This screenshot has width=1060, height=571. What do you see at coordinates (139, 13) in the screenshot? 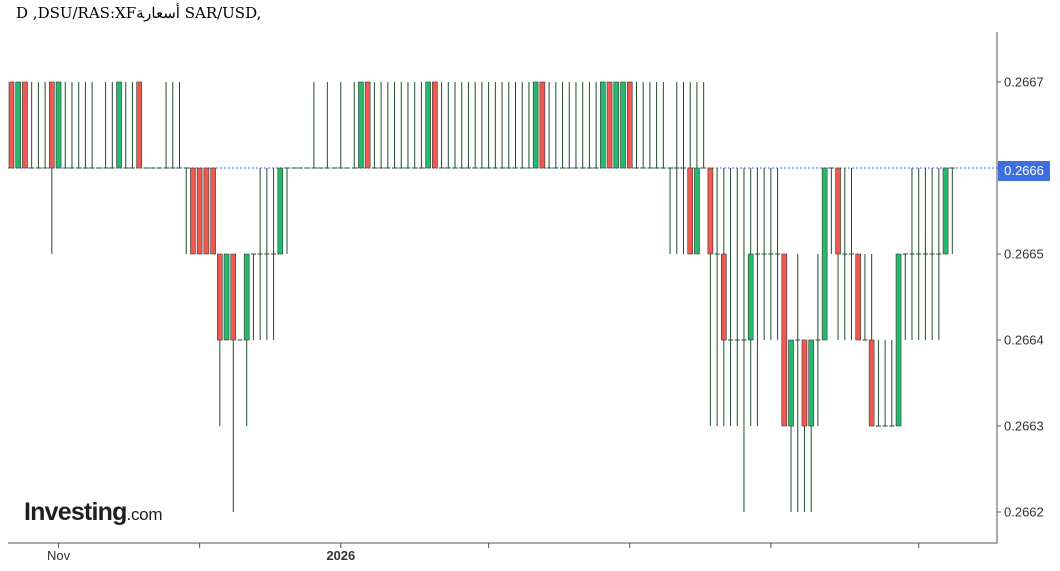
I see `chart-title: D ,DSU/RAS:XFأسعار‍ة SAR/USD,` at bounding box center [139, 13].